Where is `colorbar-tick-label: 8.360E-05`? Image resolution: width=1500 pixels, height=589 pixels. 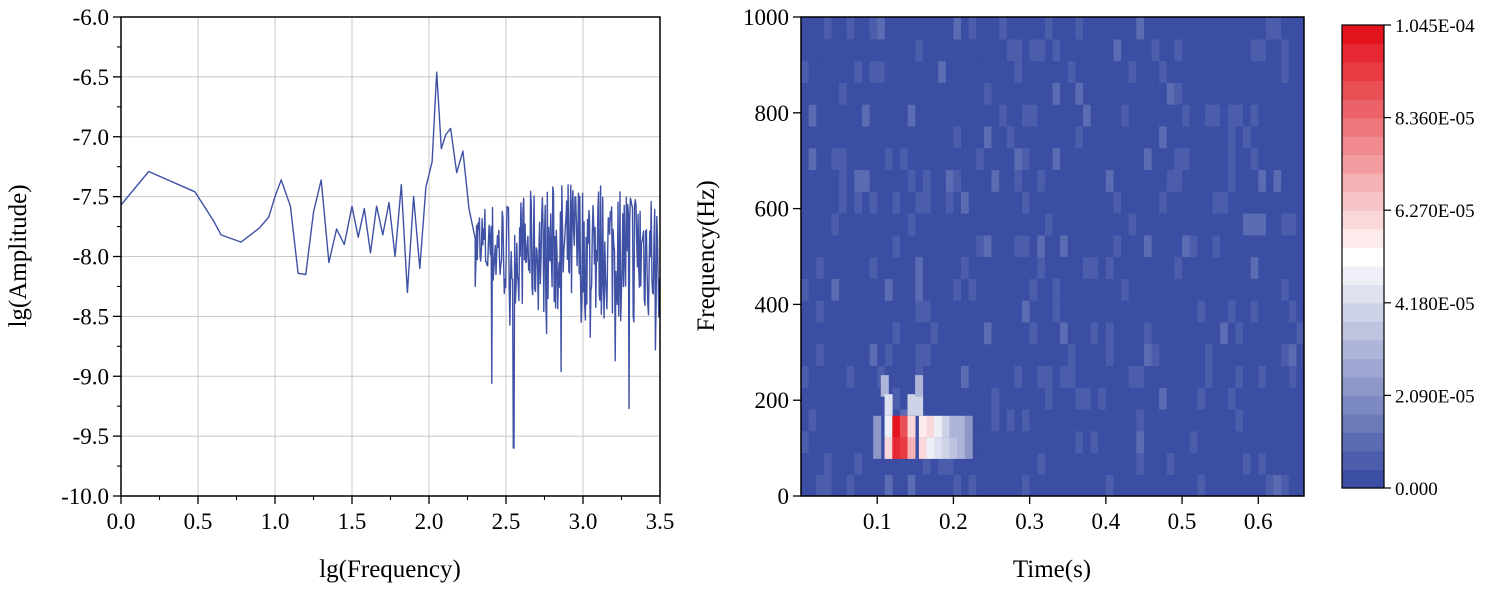
colorbar-tick-label: 8.360E-05 is located at coordinates (1435, 119).